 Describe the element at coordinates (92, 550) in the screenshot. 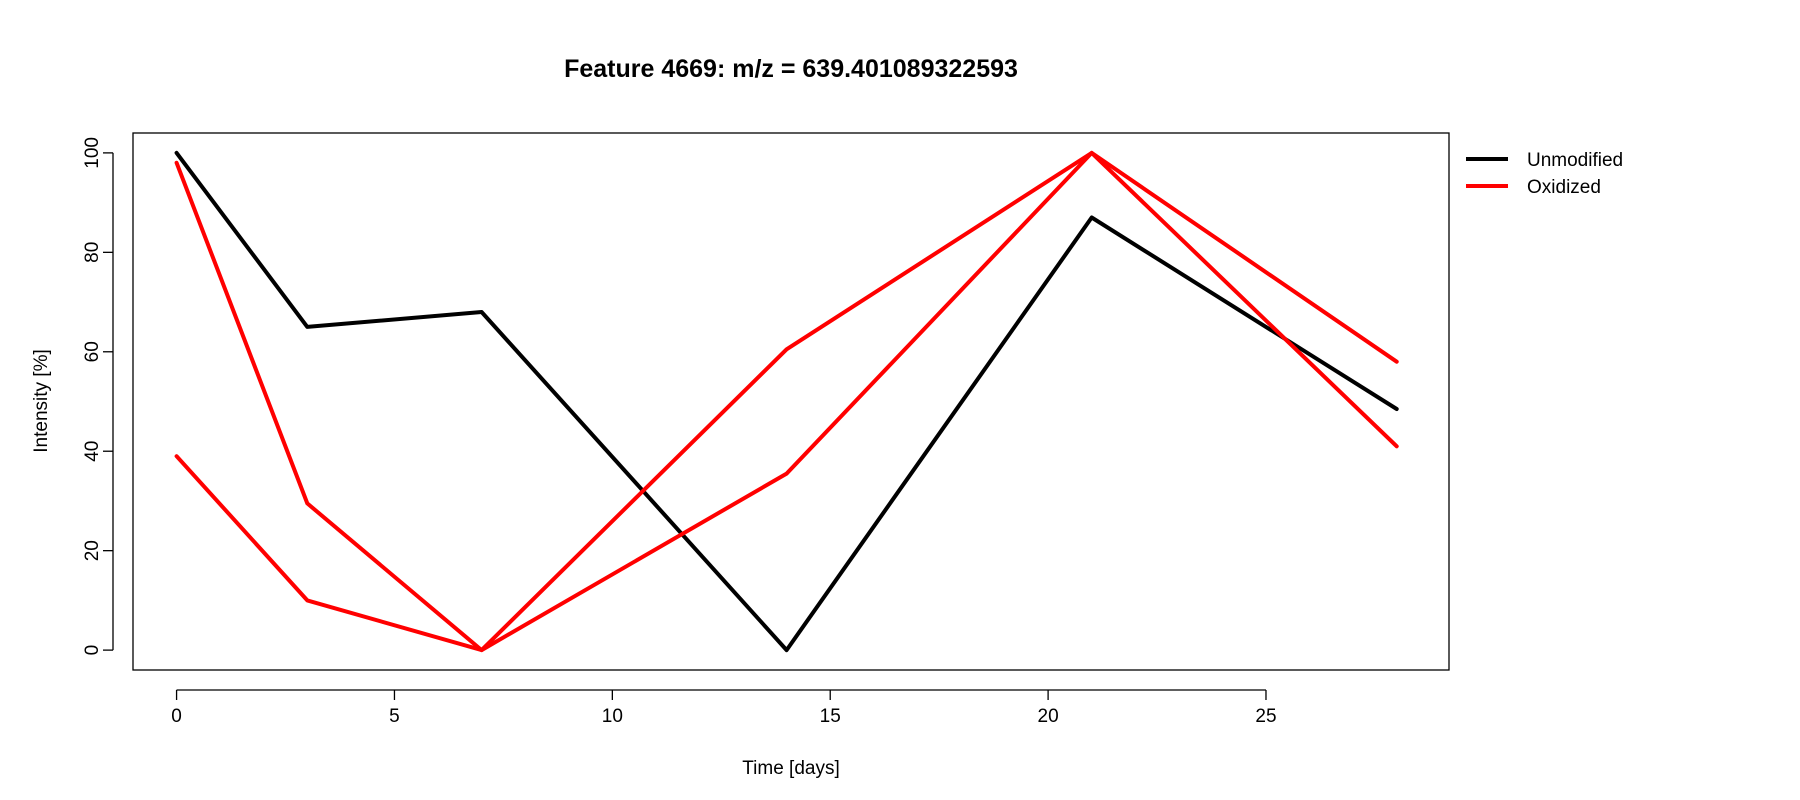

I see `y-tick-label: 20` at that location.